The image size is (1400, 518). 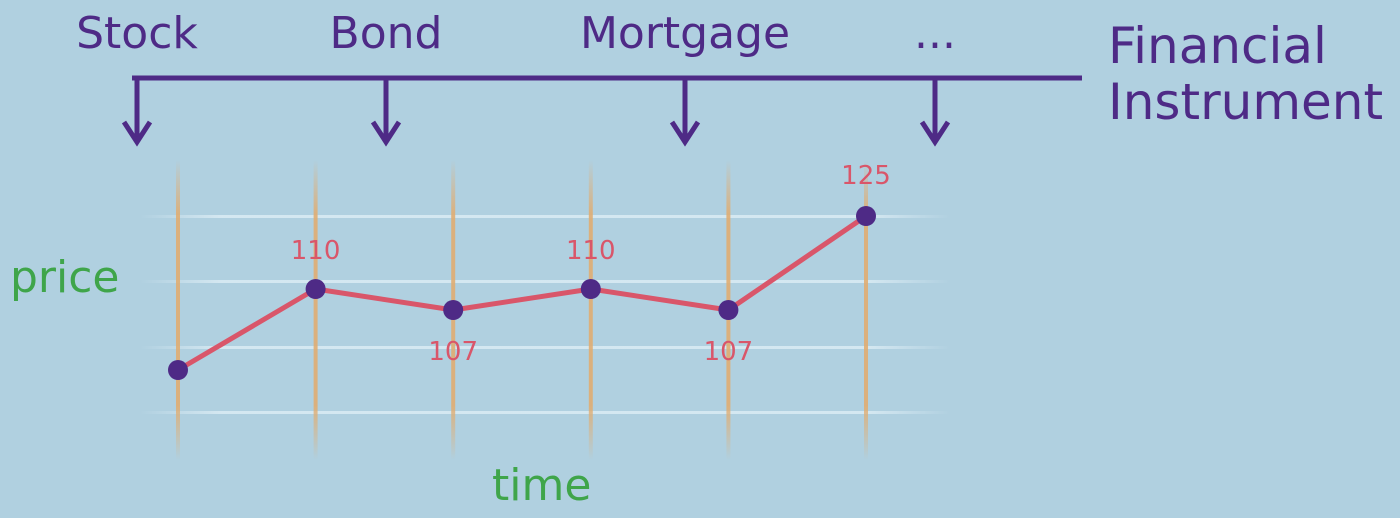 What do you see at coordinates (1217, 46) in the screenshot?
I see `financial-instrument-title-line-1: Financial` at bounding box center [1217, 46].